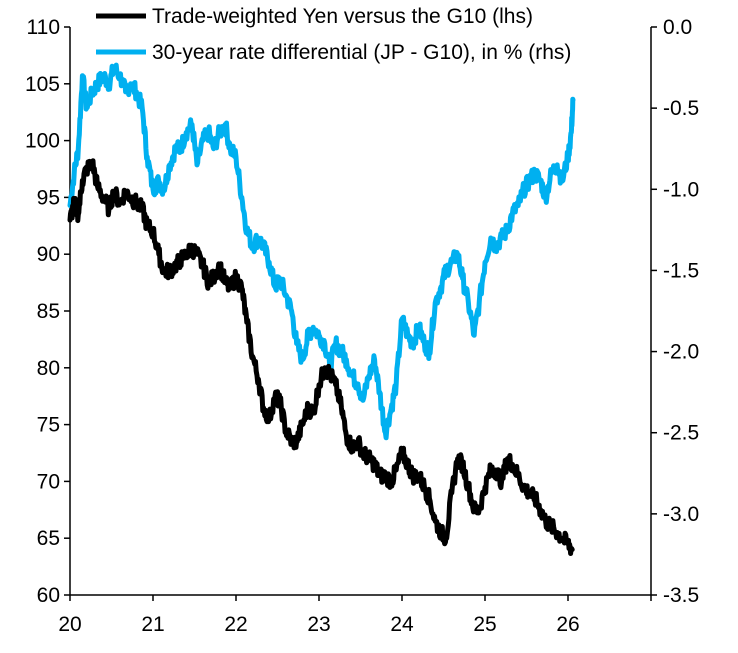 The image size is (738, 653). Describe the element at coordinates (402, 624) in the screenshot. I see `x-tick-label: 24` at that location.